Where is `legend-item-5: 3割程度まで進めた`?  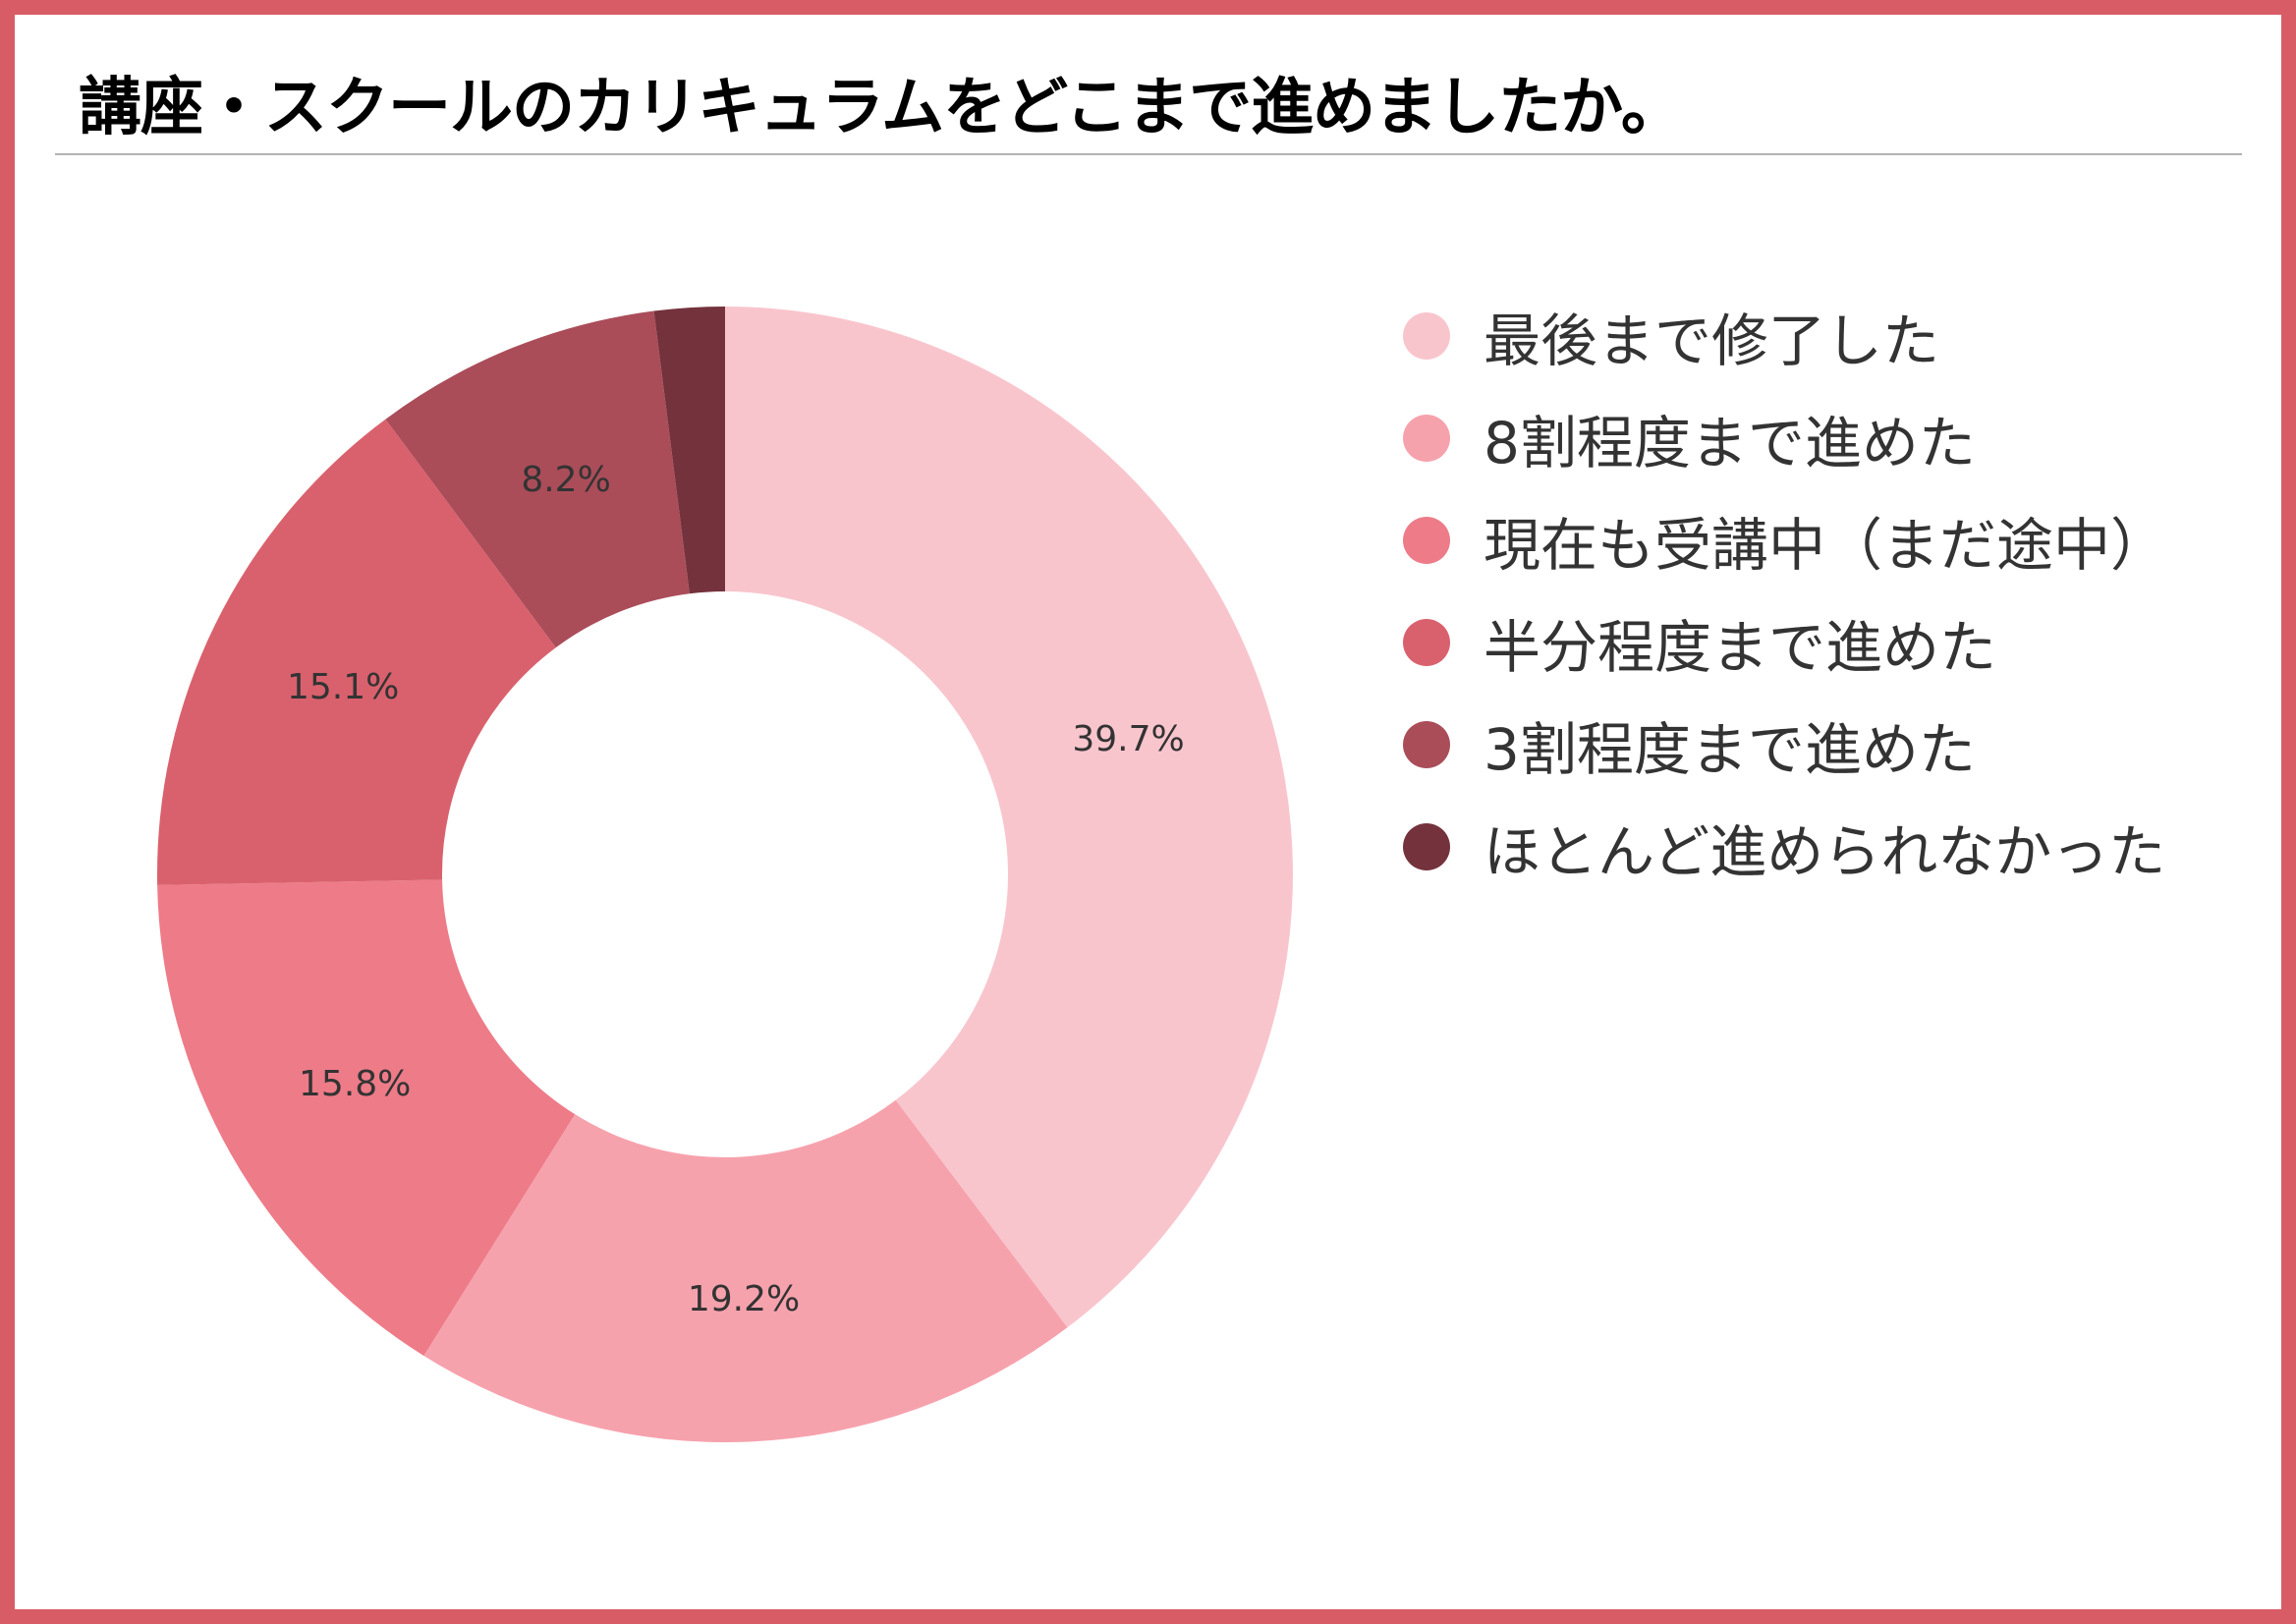
legend-item-5: 3割程度まで進めた is located at coordinates (1785, 745).